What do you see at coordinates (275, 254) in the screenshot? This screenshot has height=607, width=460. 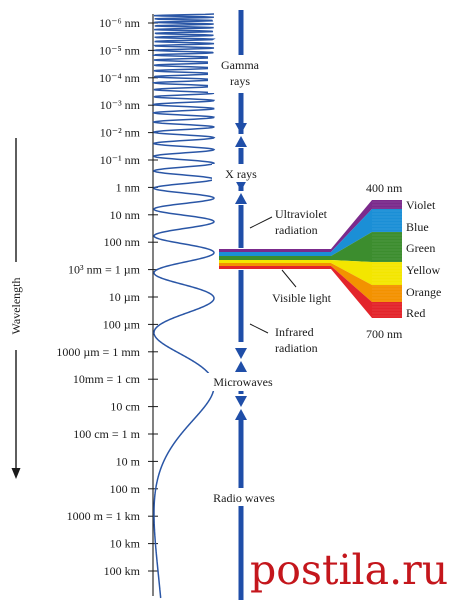 I see `blue-stripe` at bounding box center [275, 254].